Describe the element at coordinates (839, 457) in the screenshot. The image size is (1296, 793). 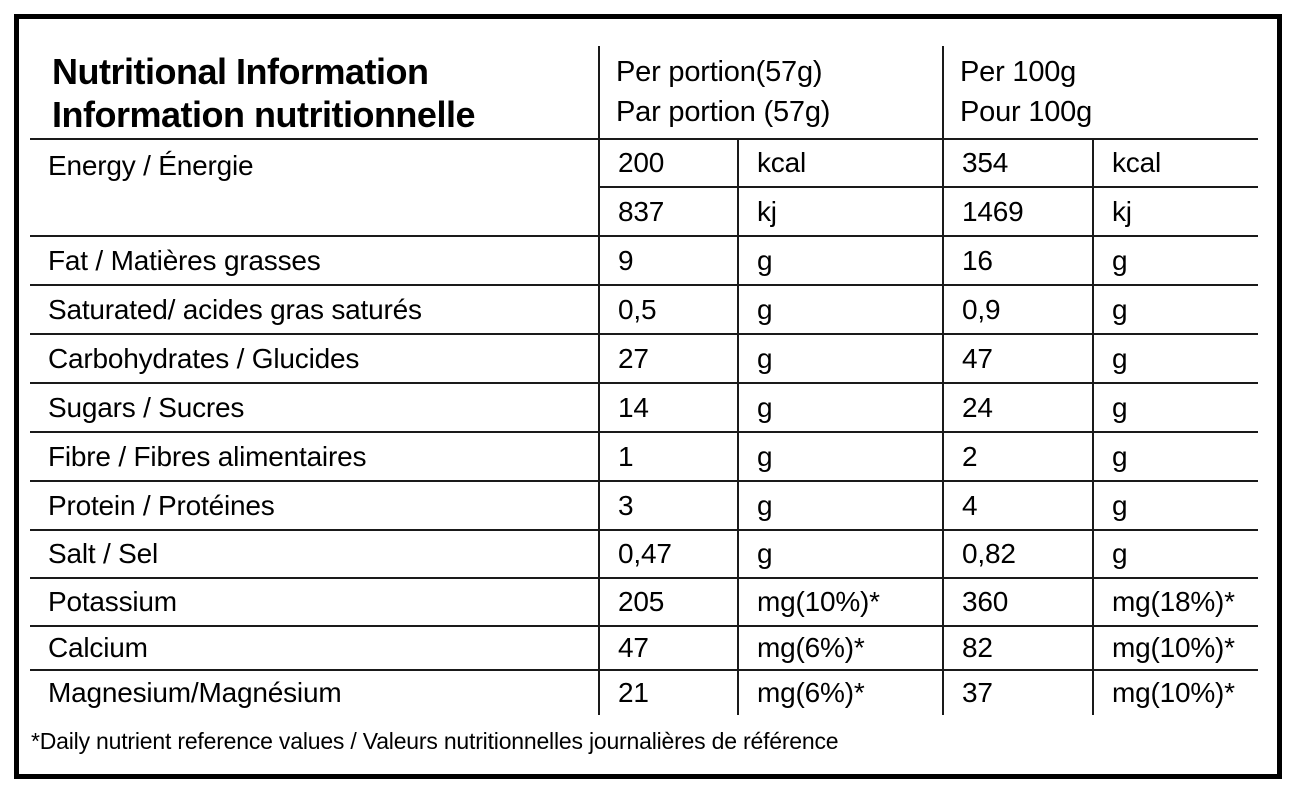
I see `fibre-portion-unit: g` at that location.